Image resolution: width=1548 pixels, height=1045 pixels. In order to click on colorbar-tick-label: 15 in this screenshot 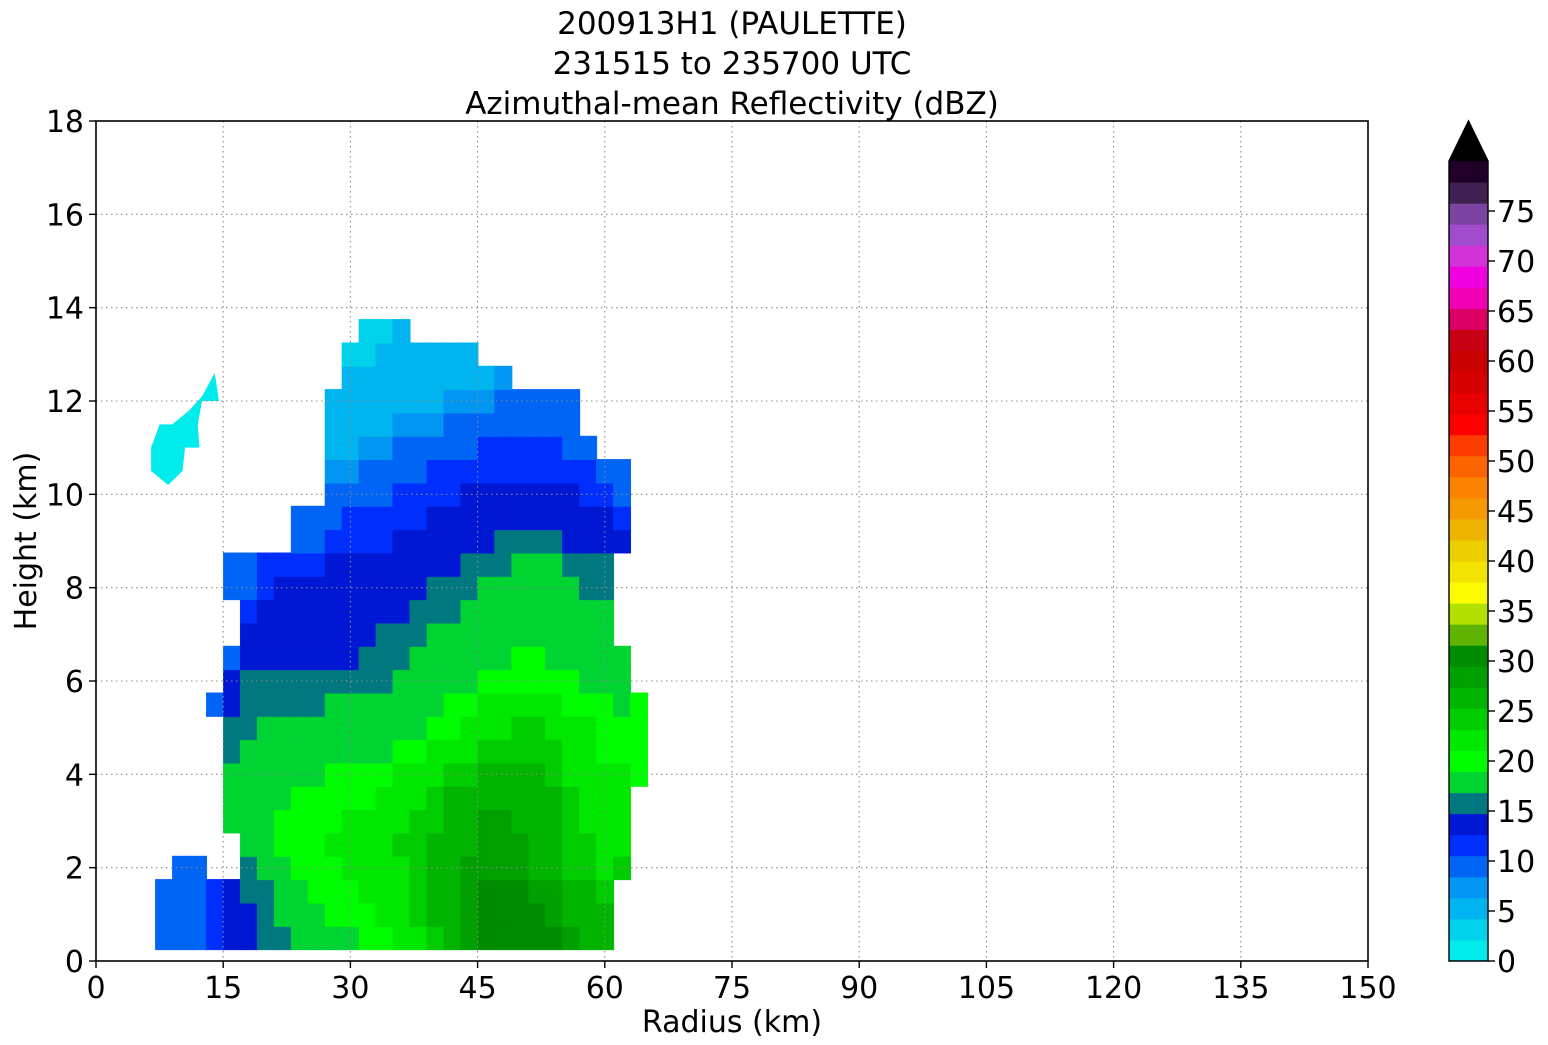, I will do `click(1516, 812)`.